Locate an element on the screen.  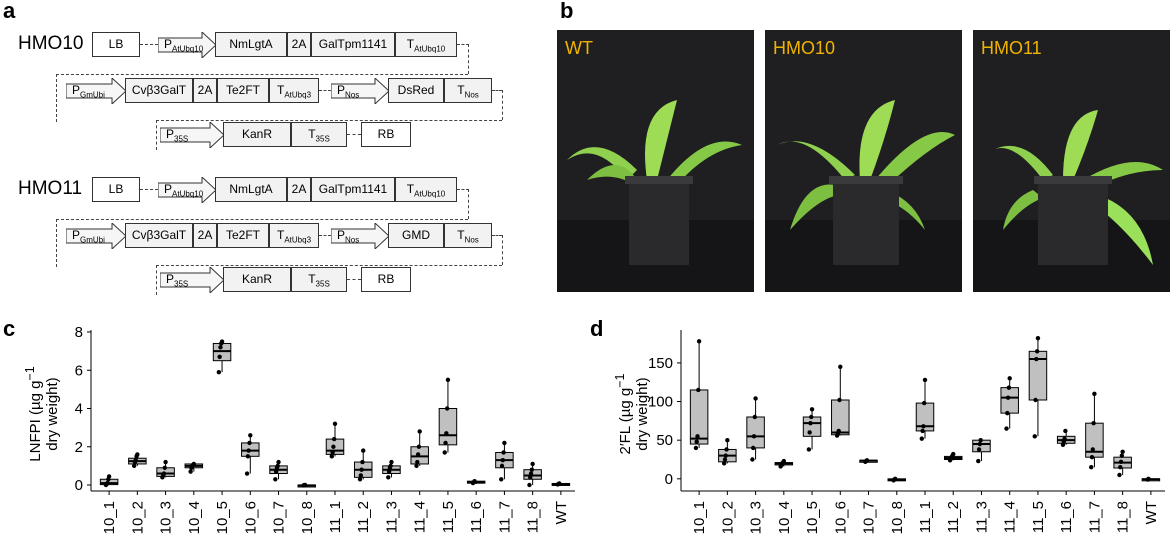
y-tick-label: 100 is located at coordinates (660, 402).